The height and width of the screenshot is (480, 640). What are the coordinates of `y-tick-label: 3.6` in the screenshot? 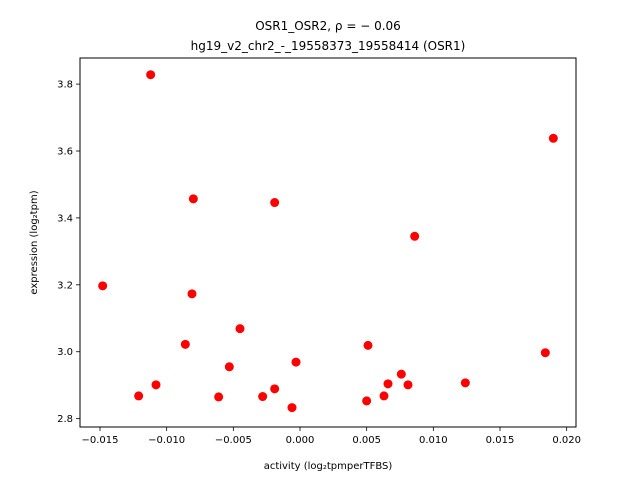 It's located at (65, 152).